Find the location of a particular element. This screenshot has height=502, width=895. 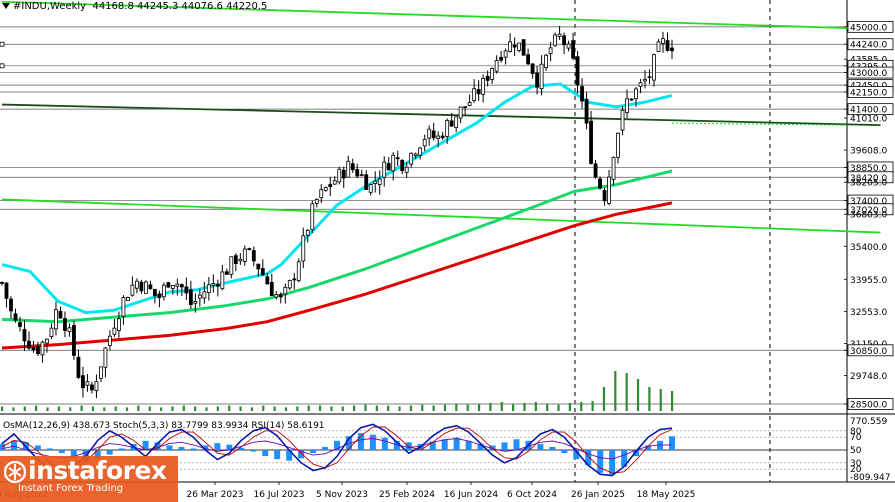

instaforex-mark-icon is located at coordinates (15, 472).